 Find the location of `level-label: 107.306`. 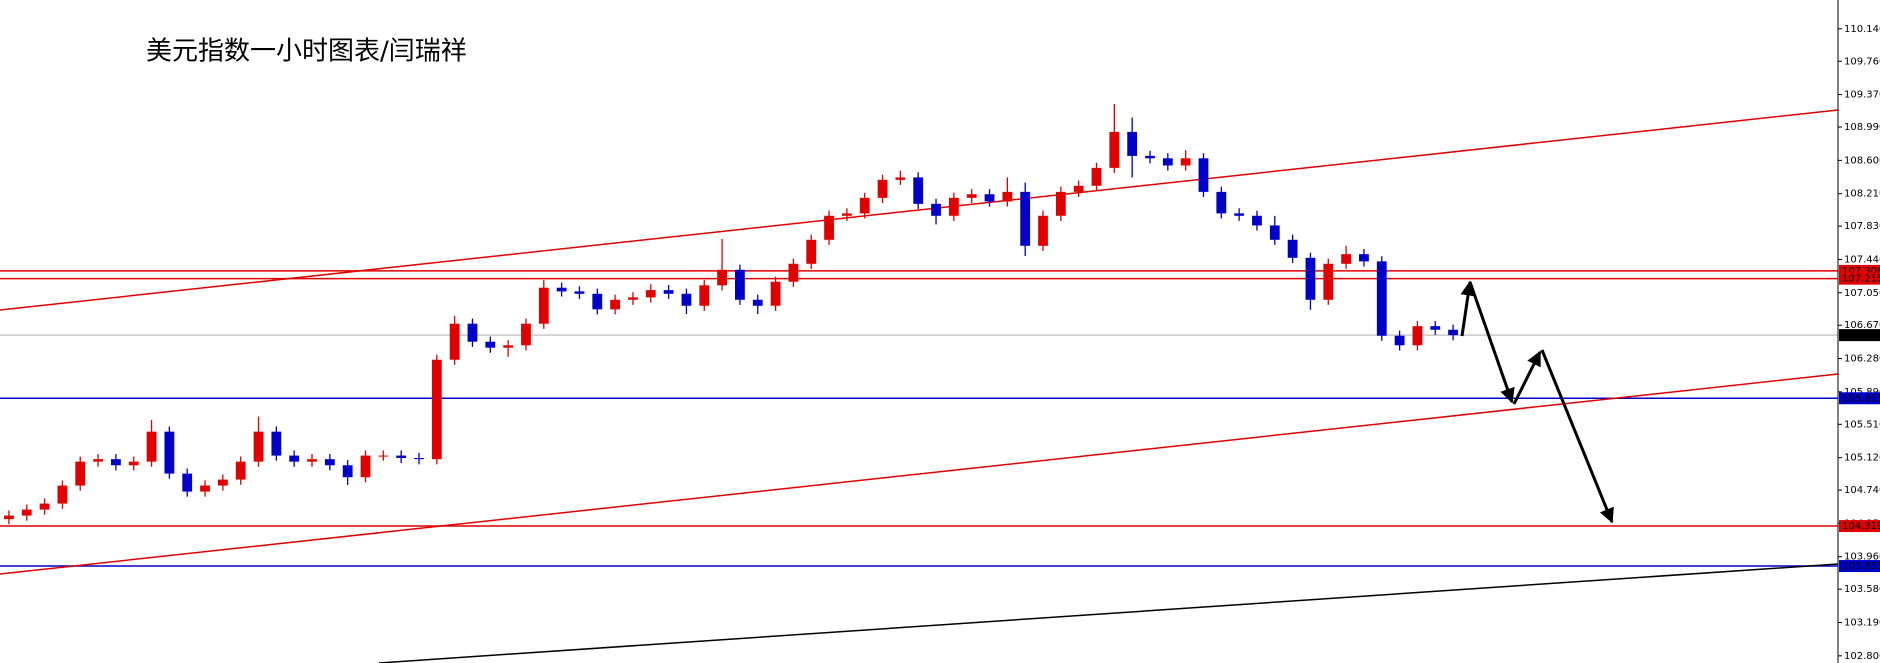

level-label: 107.306 is located at coordinates (1861, 271).